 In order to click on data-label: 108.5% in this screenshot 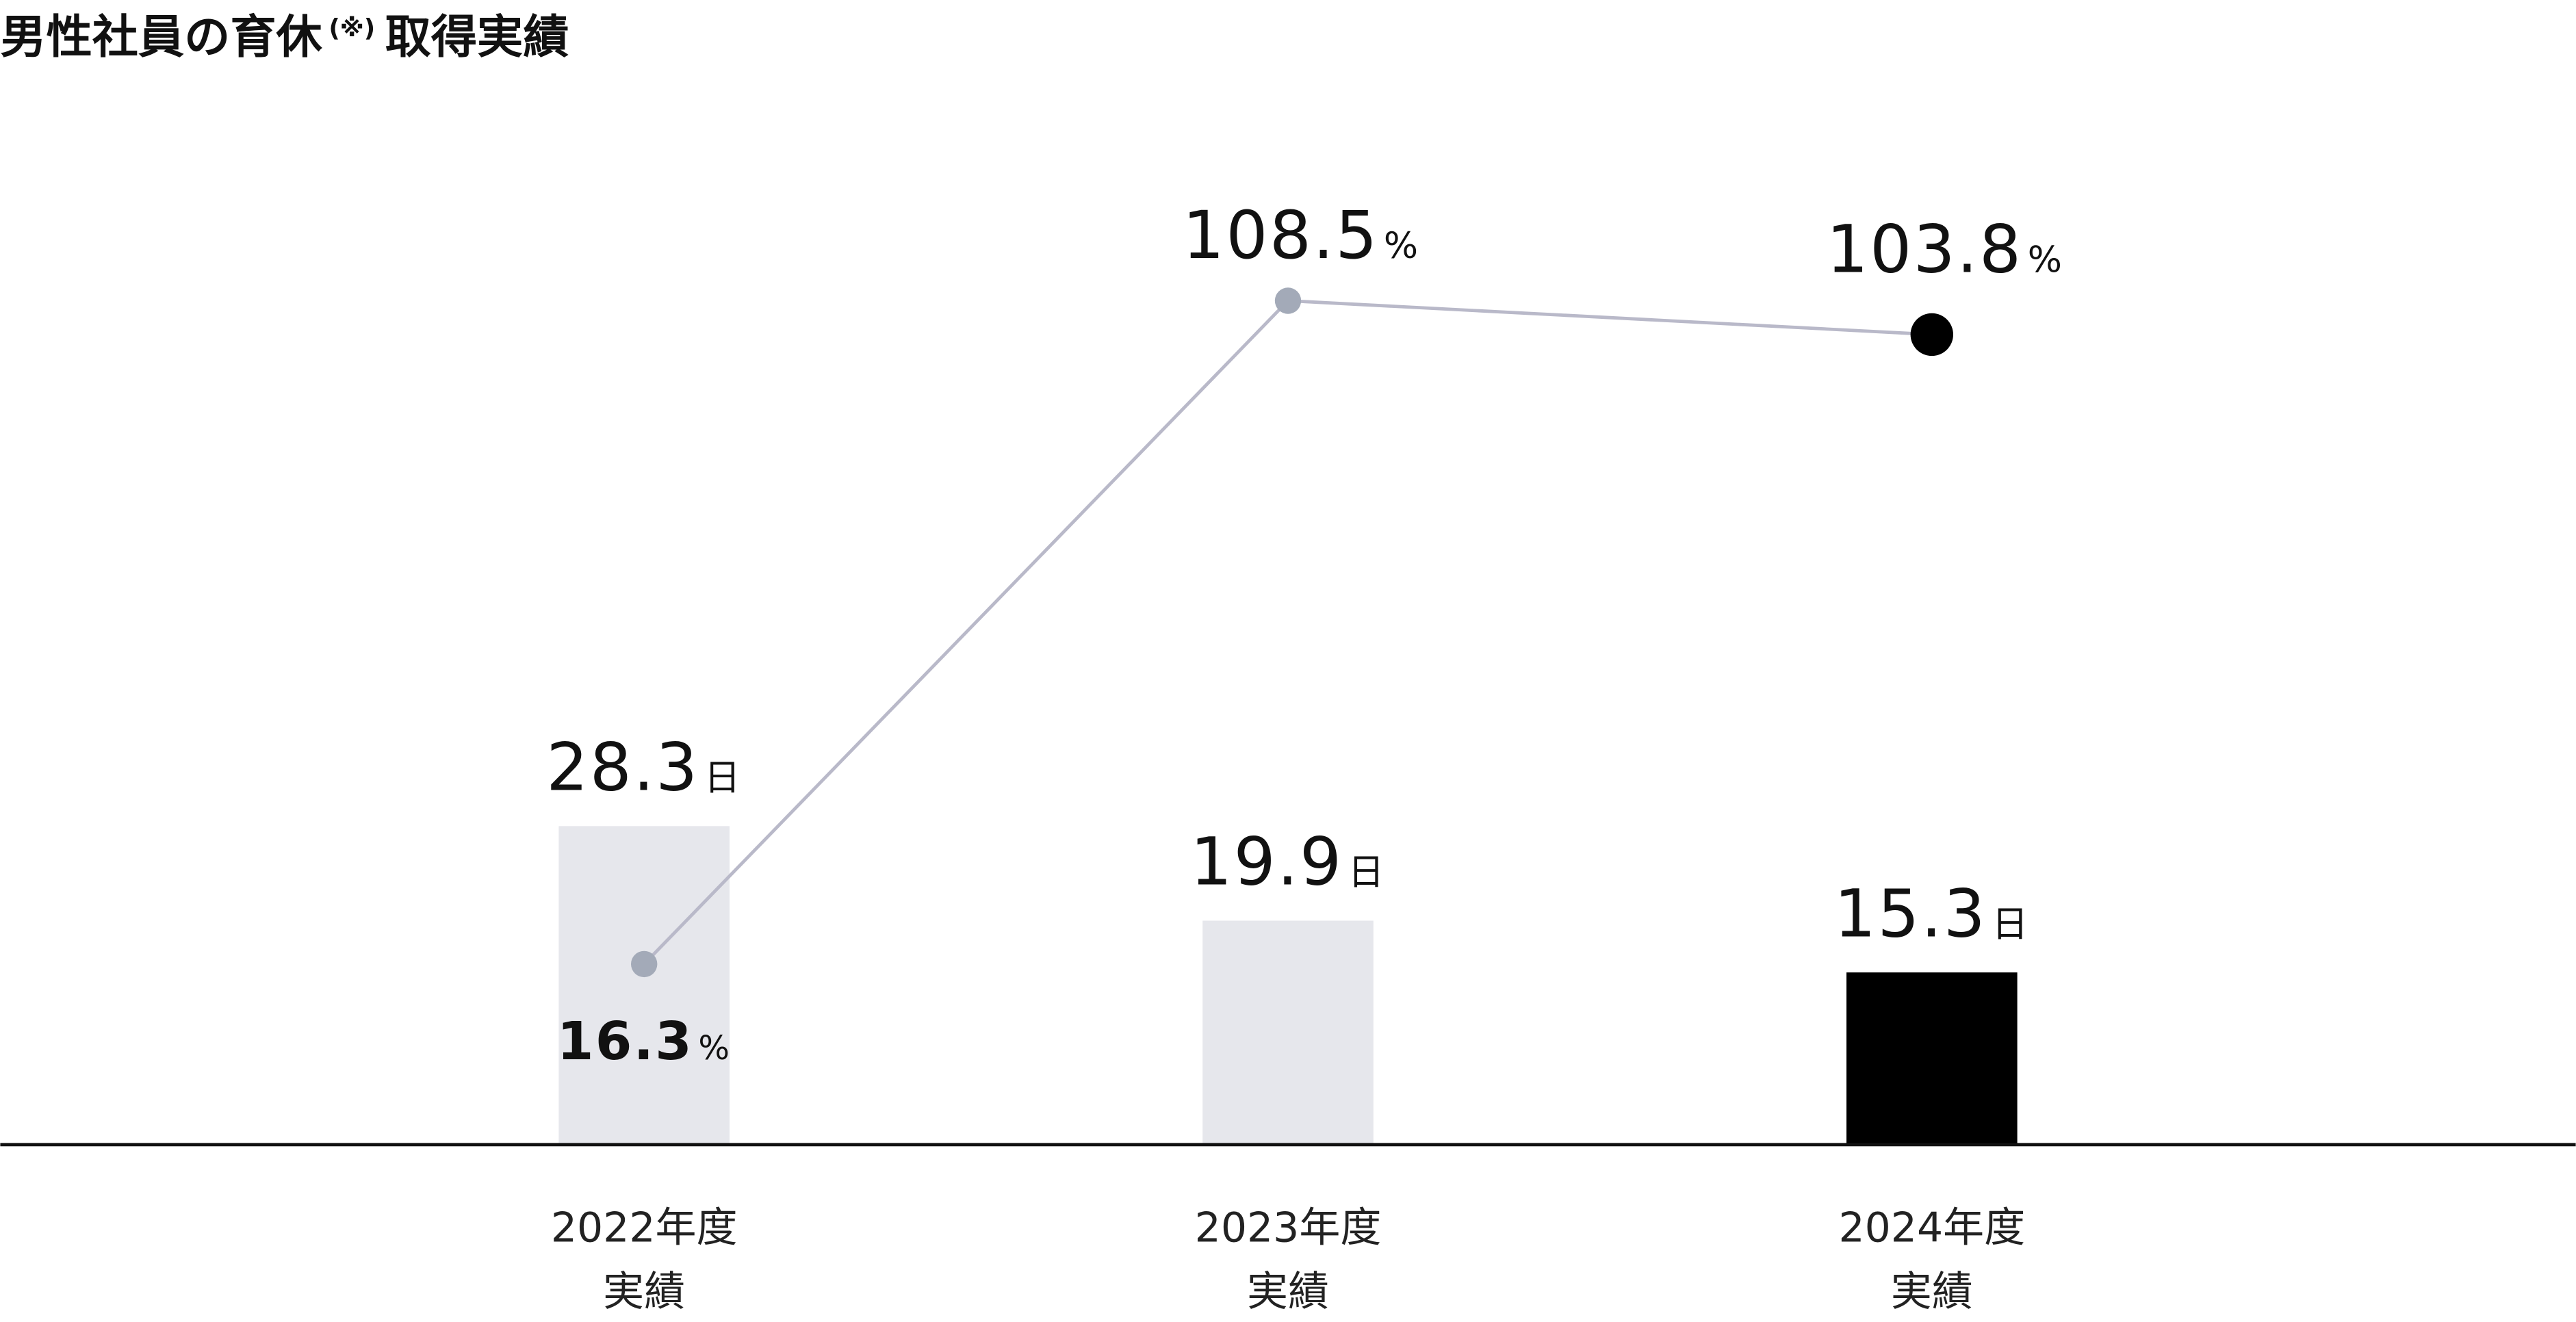, I will do `click(1301, 235)`.